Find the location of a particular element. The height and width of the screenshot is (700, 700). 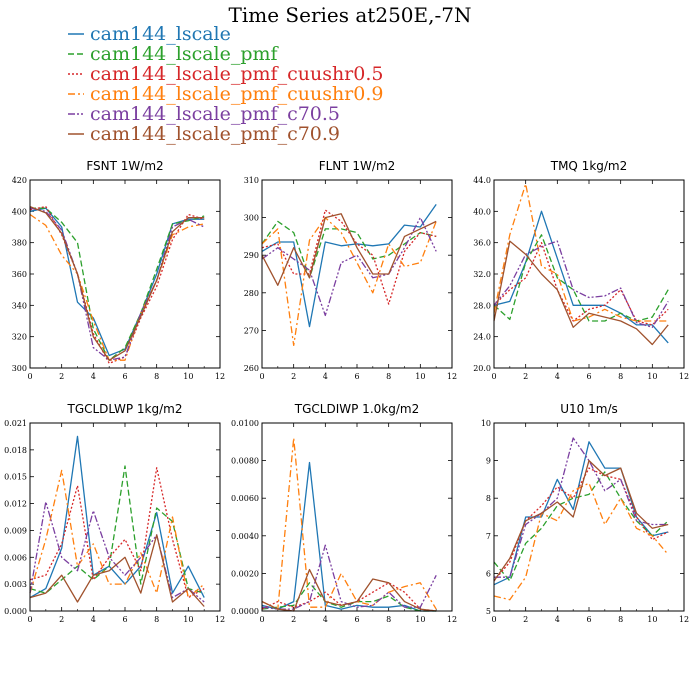

y-tick-label: 0.0000 is located at coordinates (245, 611).